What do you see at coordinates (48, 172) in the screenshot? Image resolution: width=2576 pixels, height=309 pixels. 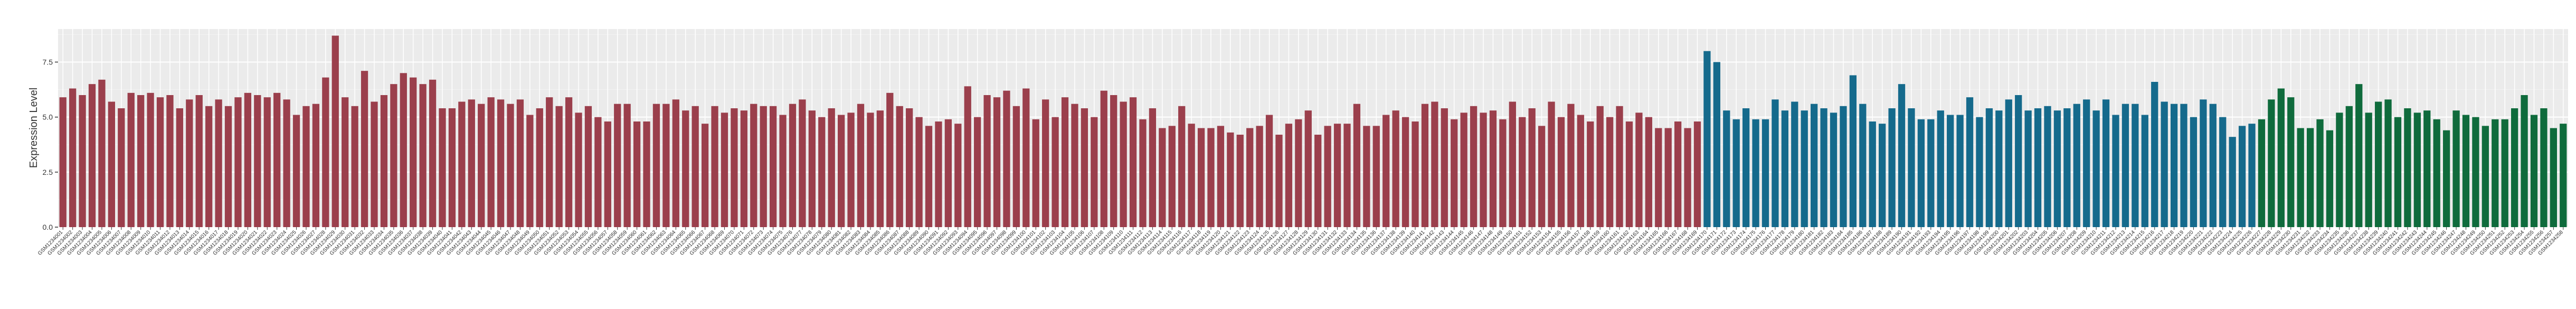 I see `y-tick-label: 2.5` at bounding box center [48, 172].